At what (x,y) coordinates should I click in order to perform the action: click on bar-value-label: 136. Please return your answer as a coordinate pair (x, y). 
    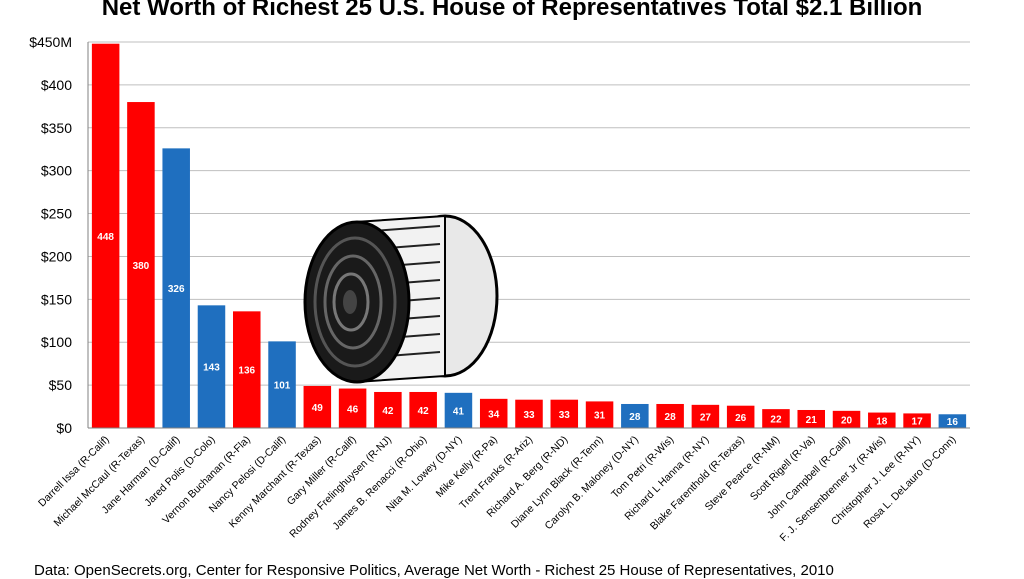
    Looking at the image, I should click on (246, 371).